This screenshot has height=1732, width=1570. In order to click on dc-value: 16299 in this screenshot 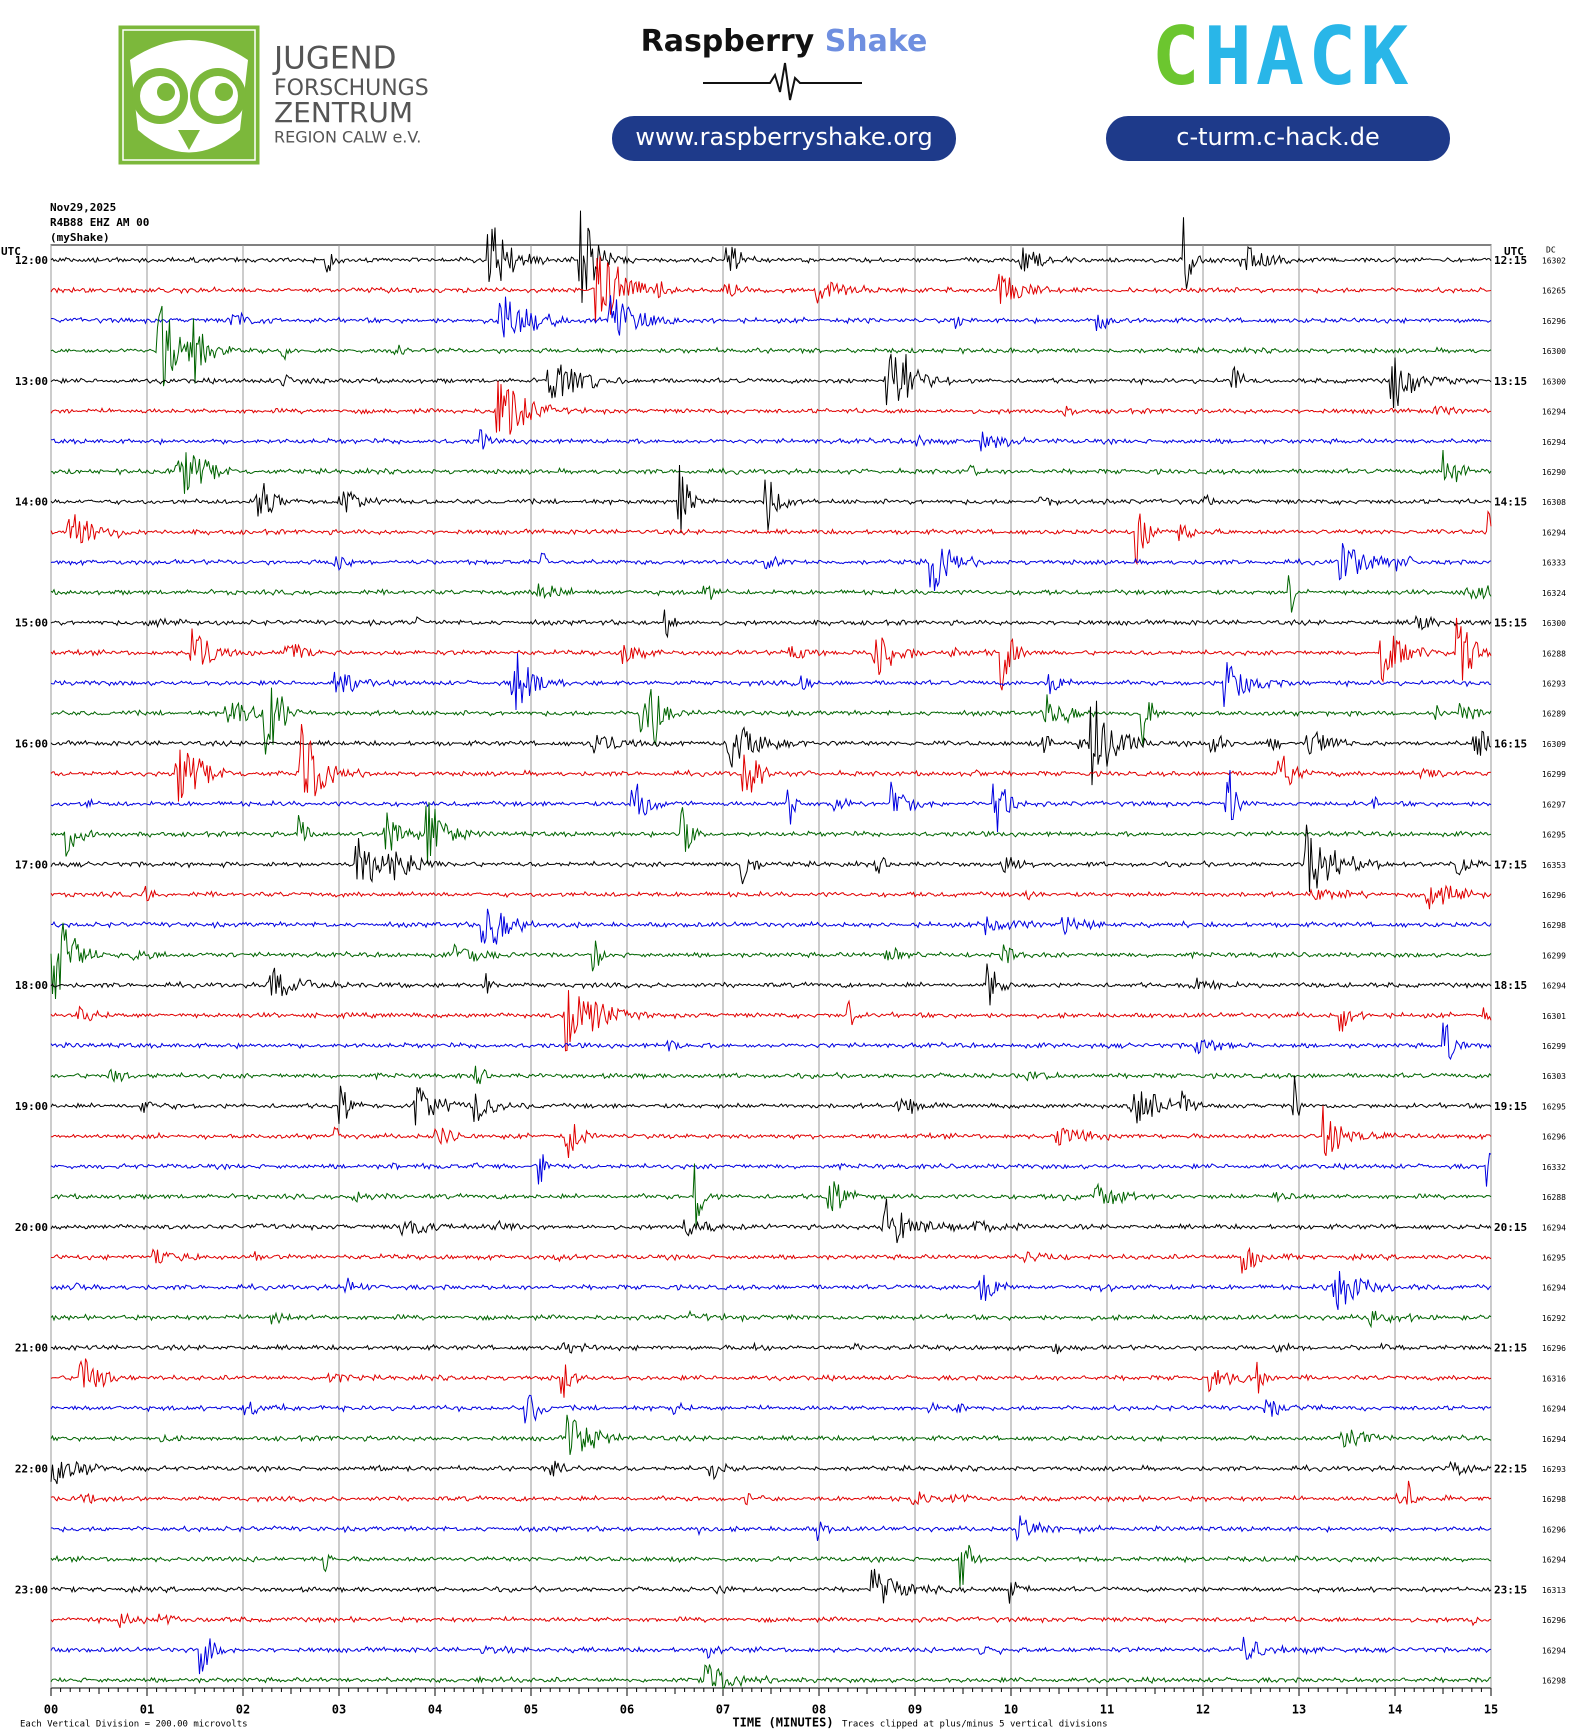, I will do `click(1554, 955)`.